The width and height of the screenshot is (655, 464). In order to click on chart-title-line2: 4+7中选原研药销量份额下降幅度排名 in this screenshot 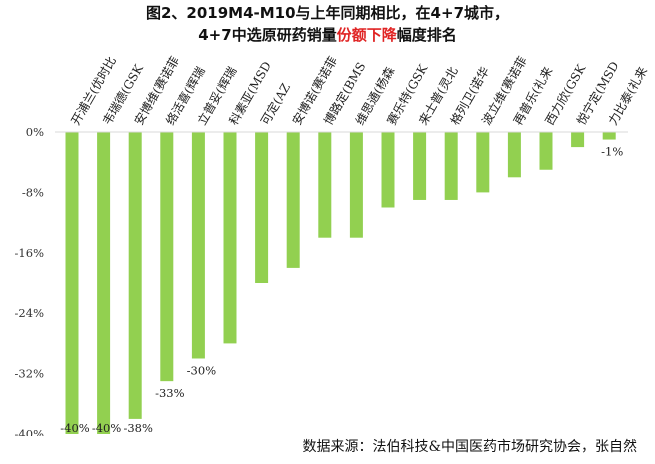, I will do `click(327, 34)`.